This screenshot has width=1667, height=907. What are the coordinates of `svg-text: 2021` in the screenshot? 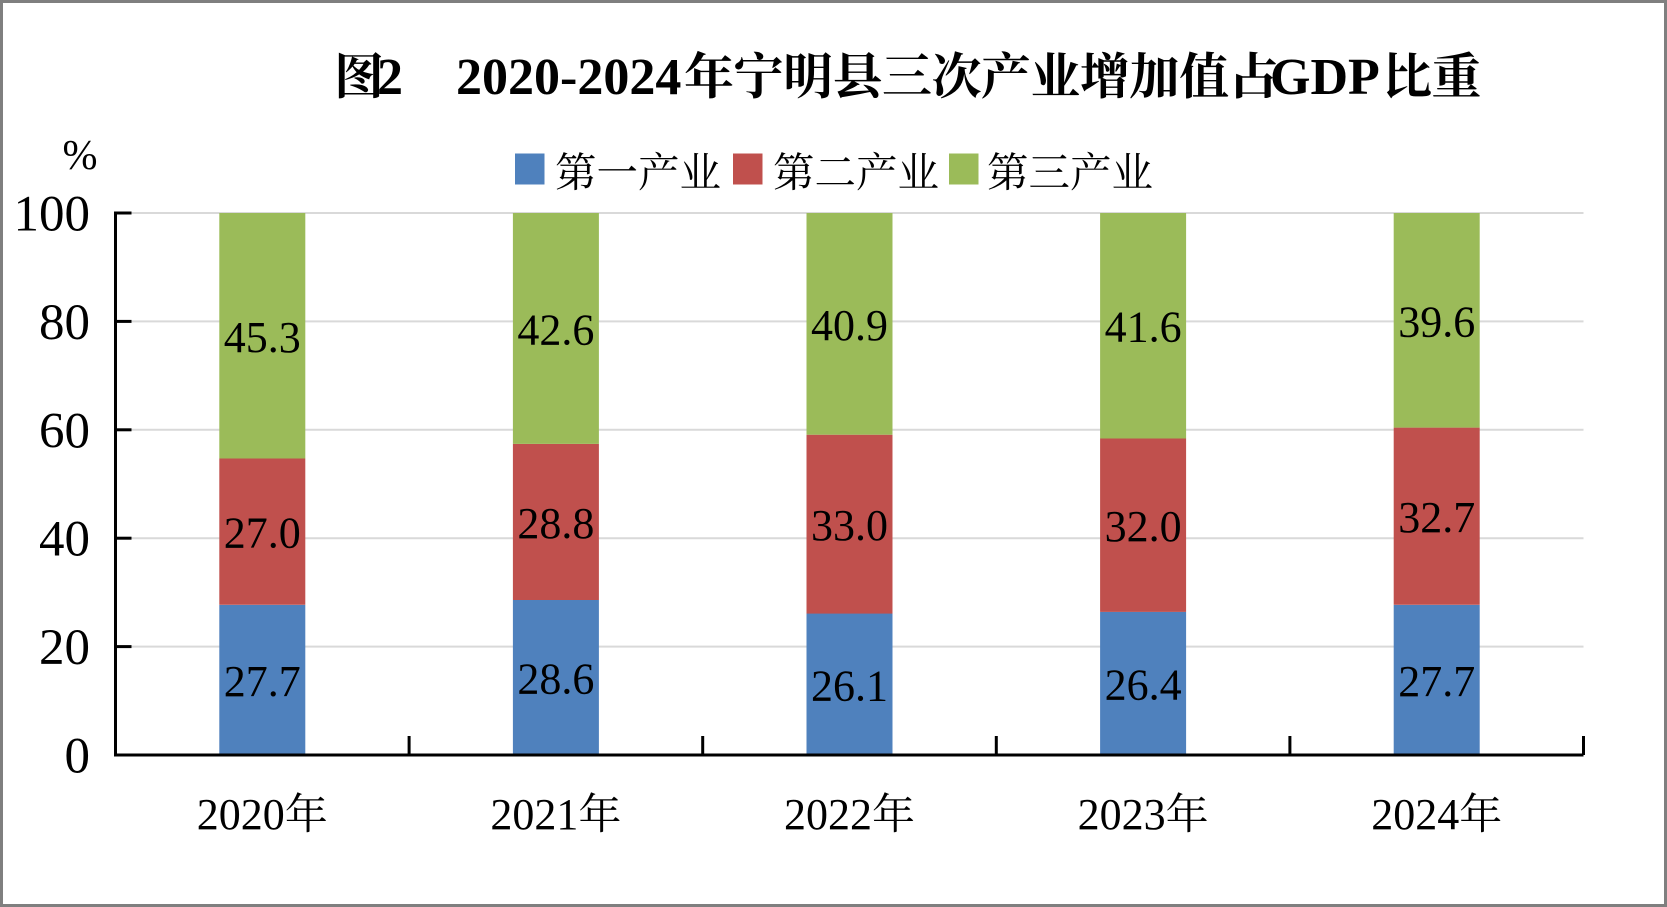 It's located at (534, 814).